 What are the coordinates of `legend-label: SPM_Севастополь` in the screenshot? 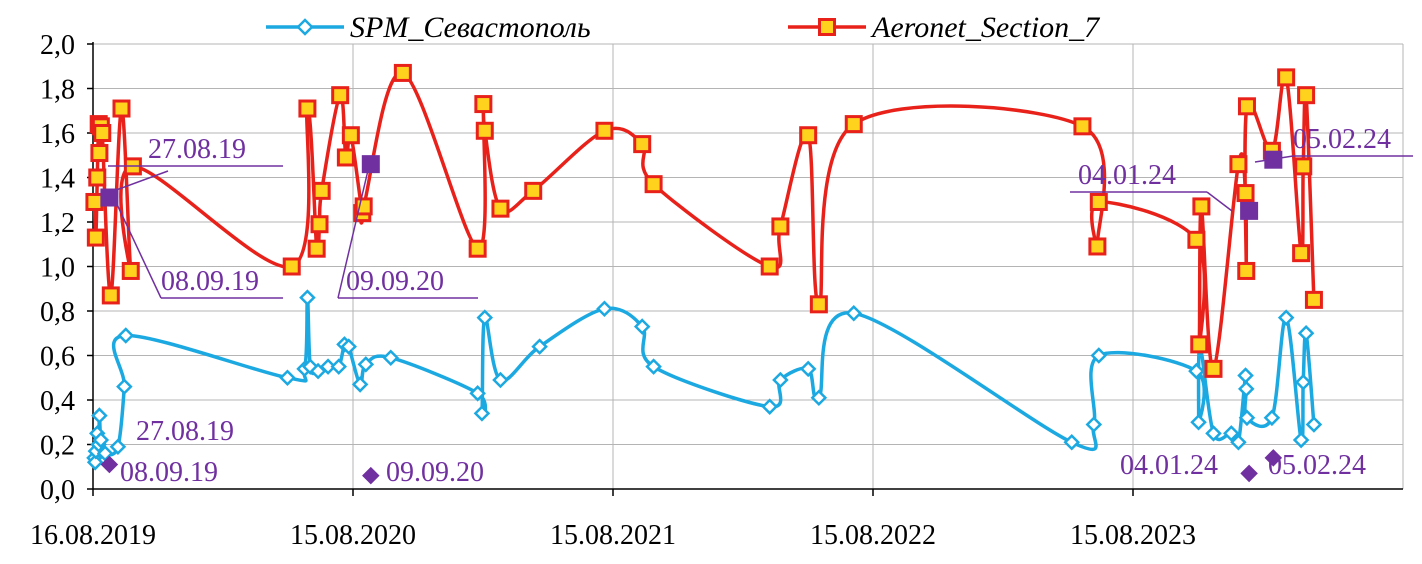 It's located at (470, 27).